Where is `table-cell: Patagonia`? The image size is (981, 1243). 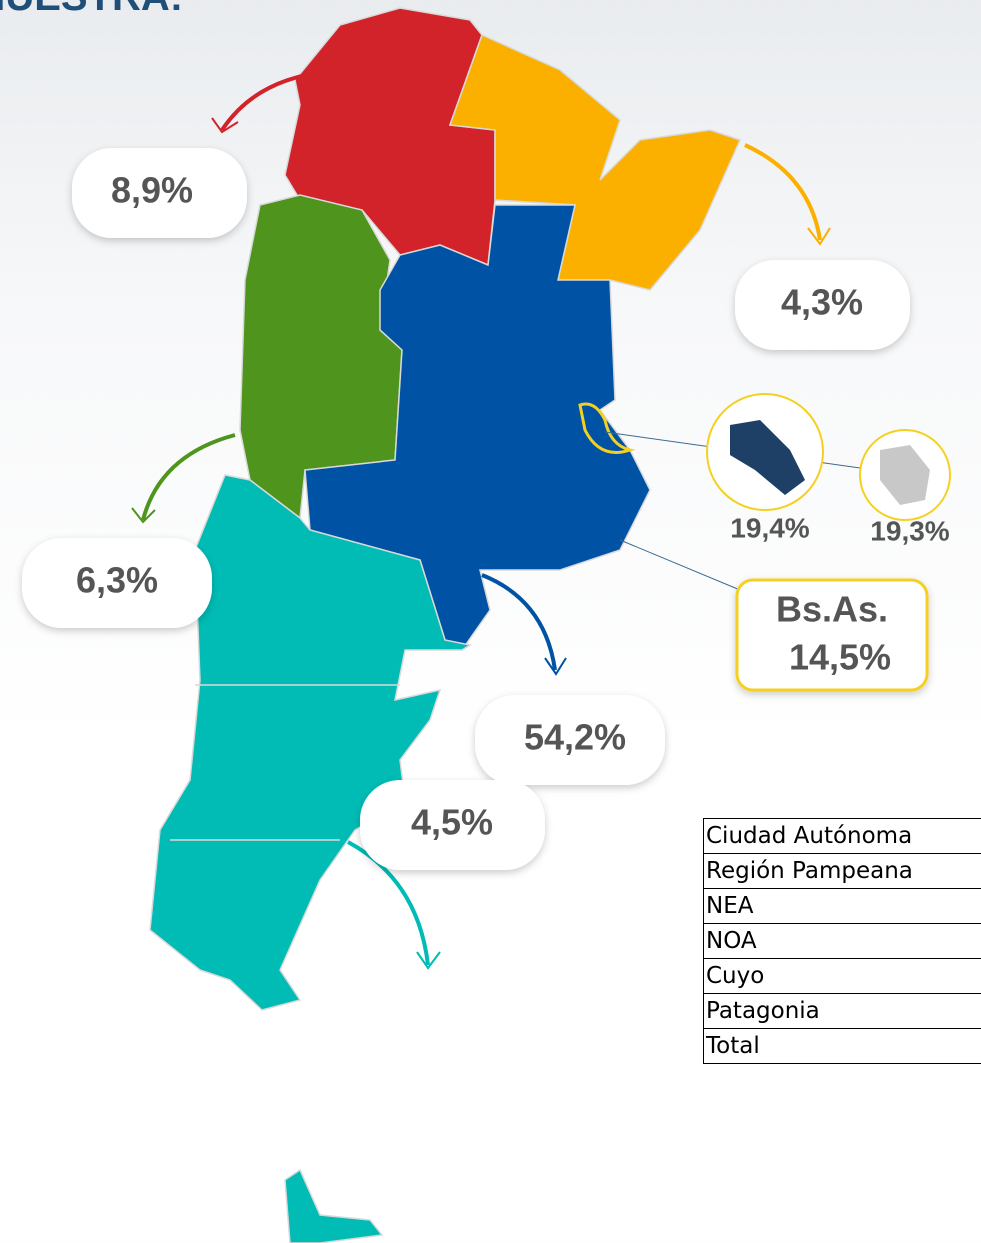 table-cell: Patagonia is located at coordinates (842, 1011).